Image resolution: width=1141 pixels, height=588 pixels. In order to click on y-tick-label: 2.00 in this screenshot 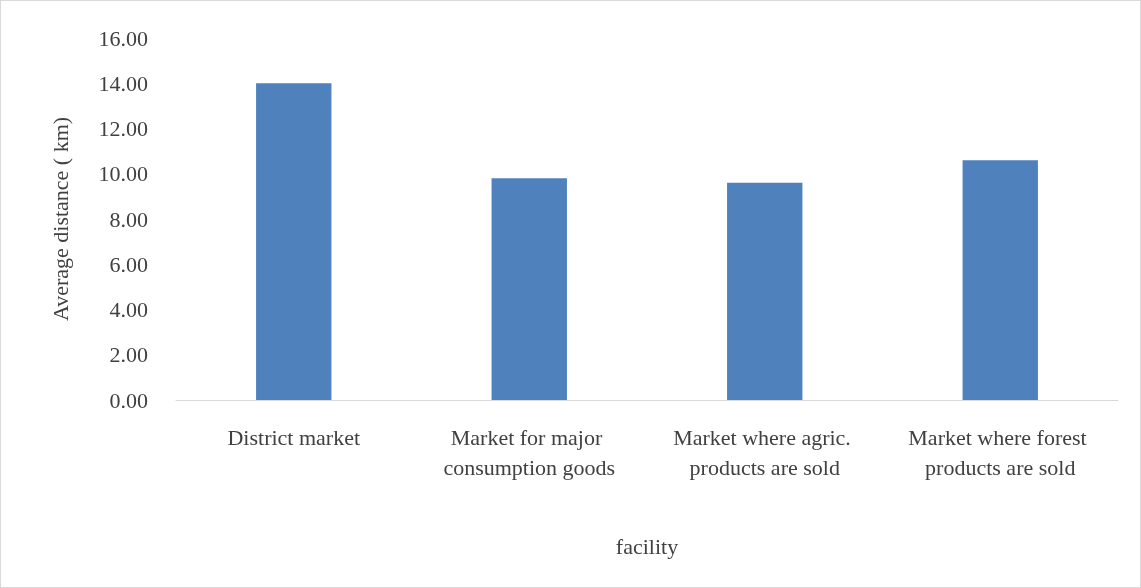, I will do `click(128, 355)`.